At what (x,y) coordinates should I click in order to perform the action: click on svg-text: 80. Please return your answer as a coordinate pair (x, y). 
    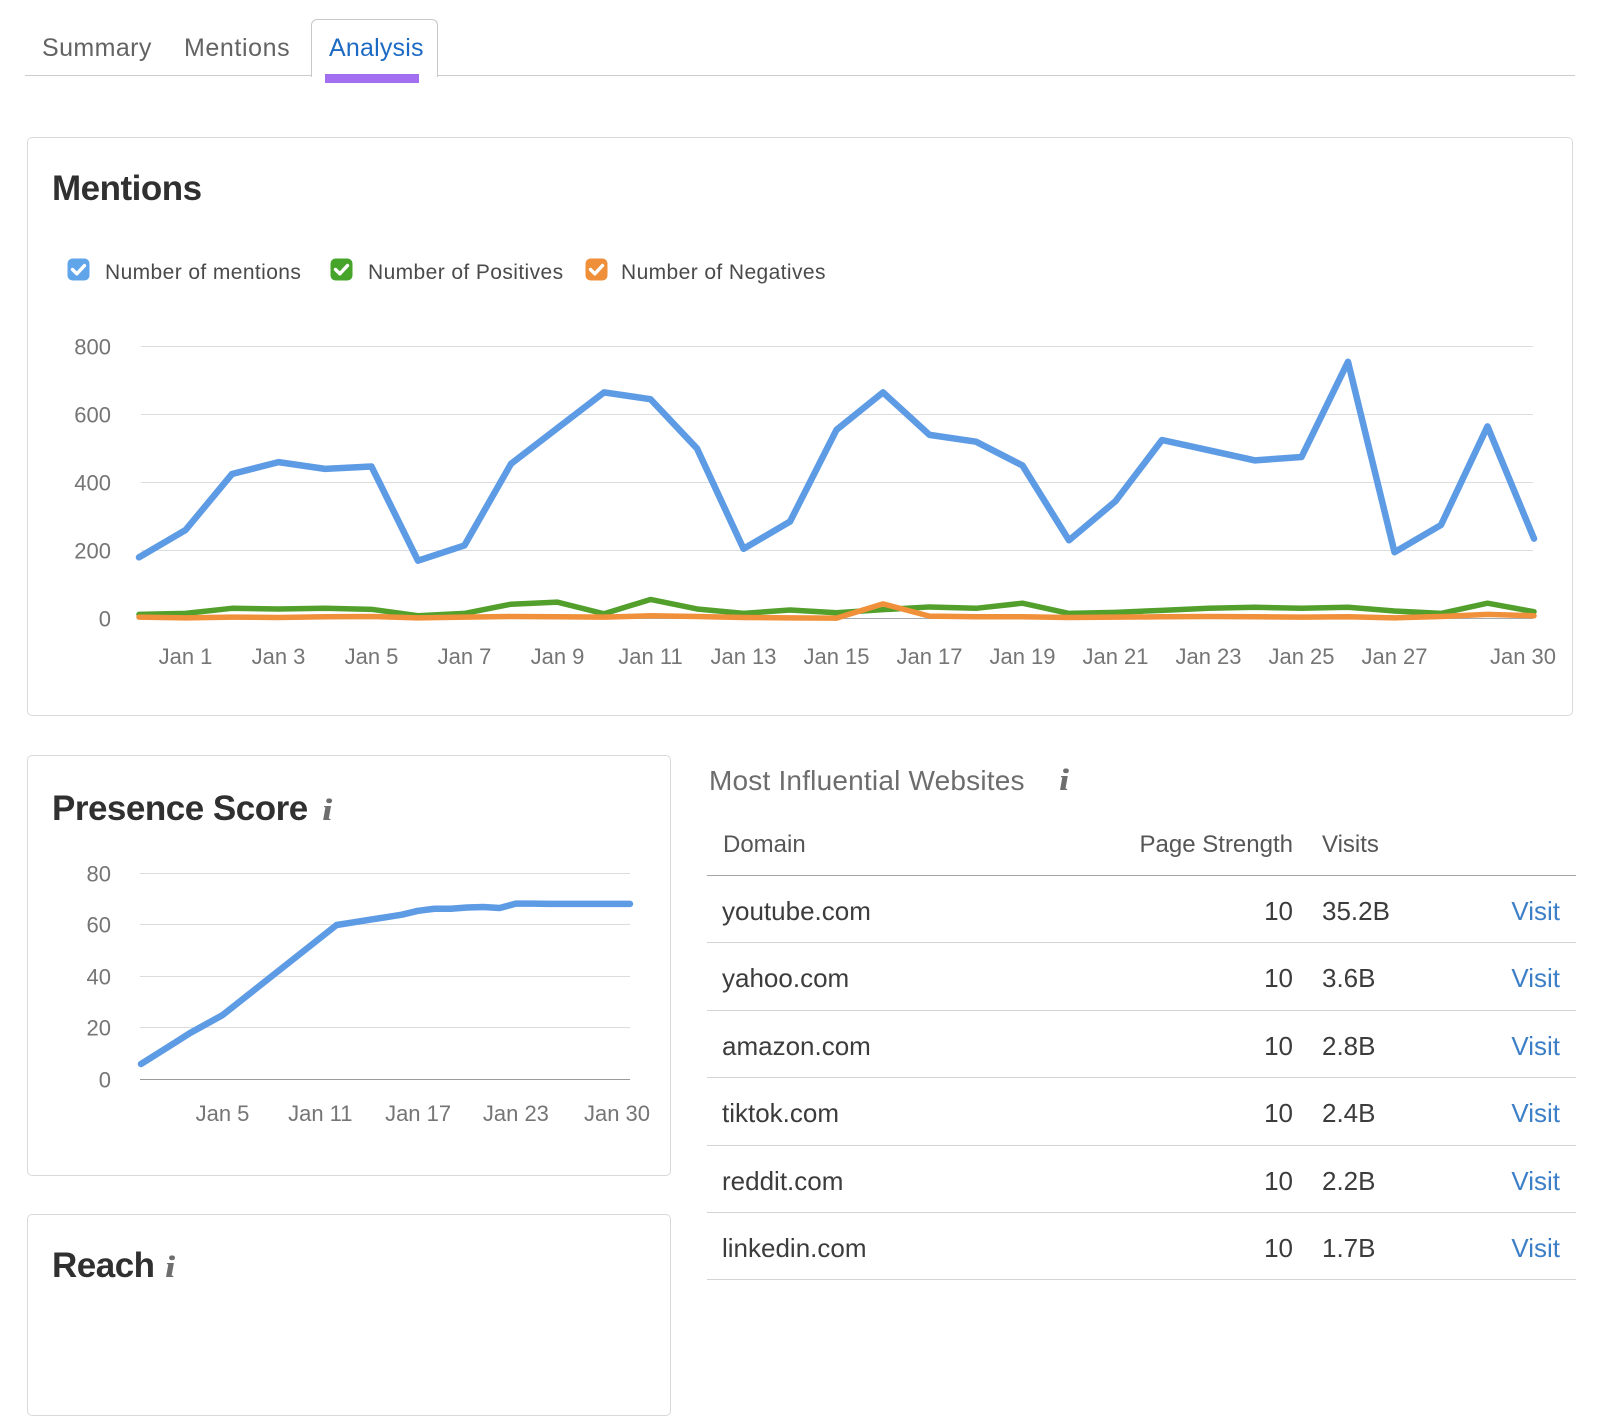
    Looking at the image, I should click on (99, 874).